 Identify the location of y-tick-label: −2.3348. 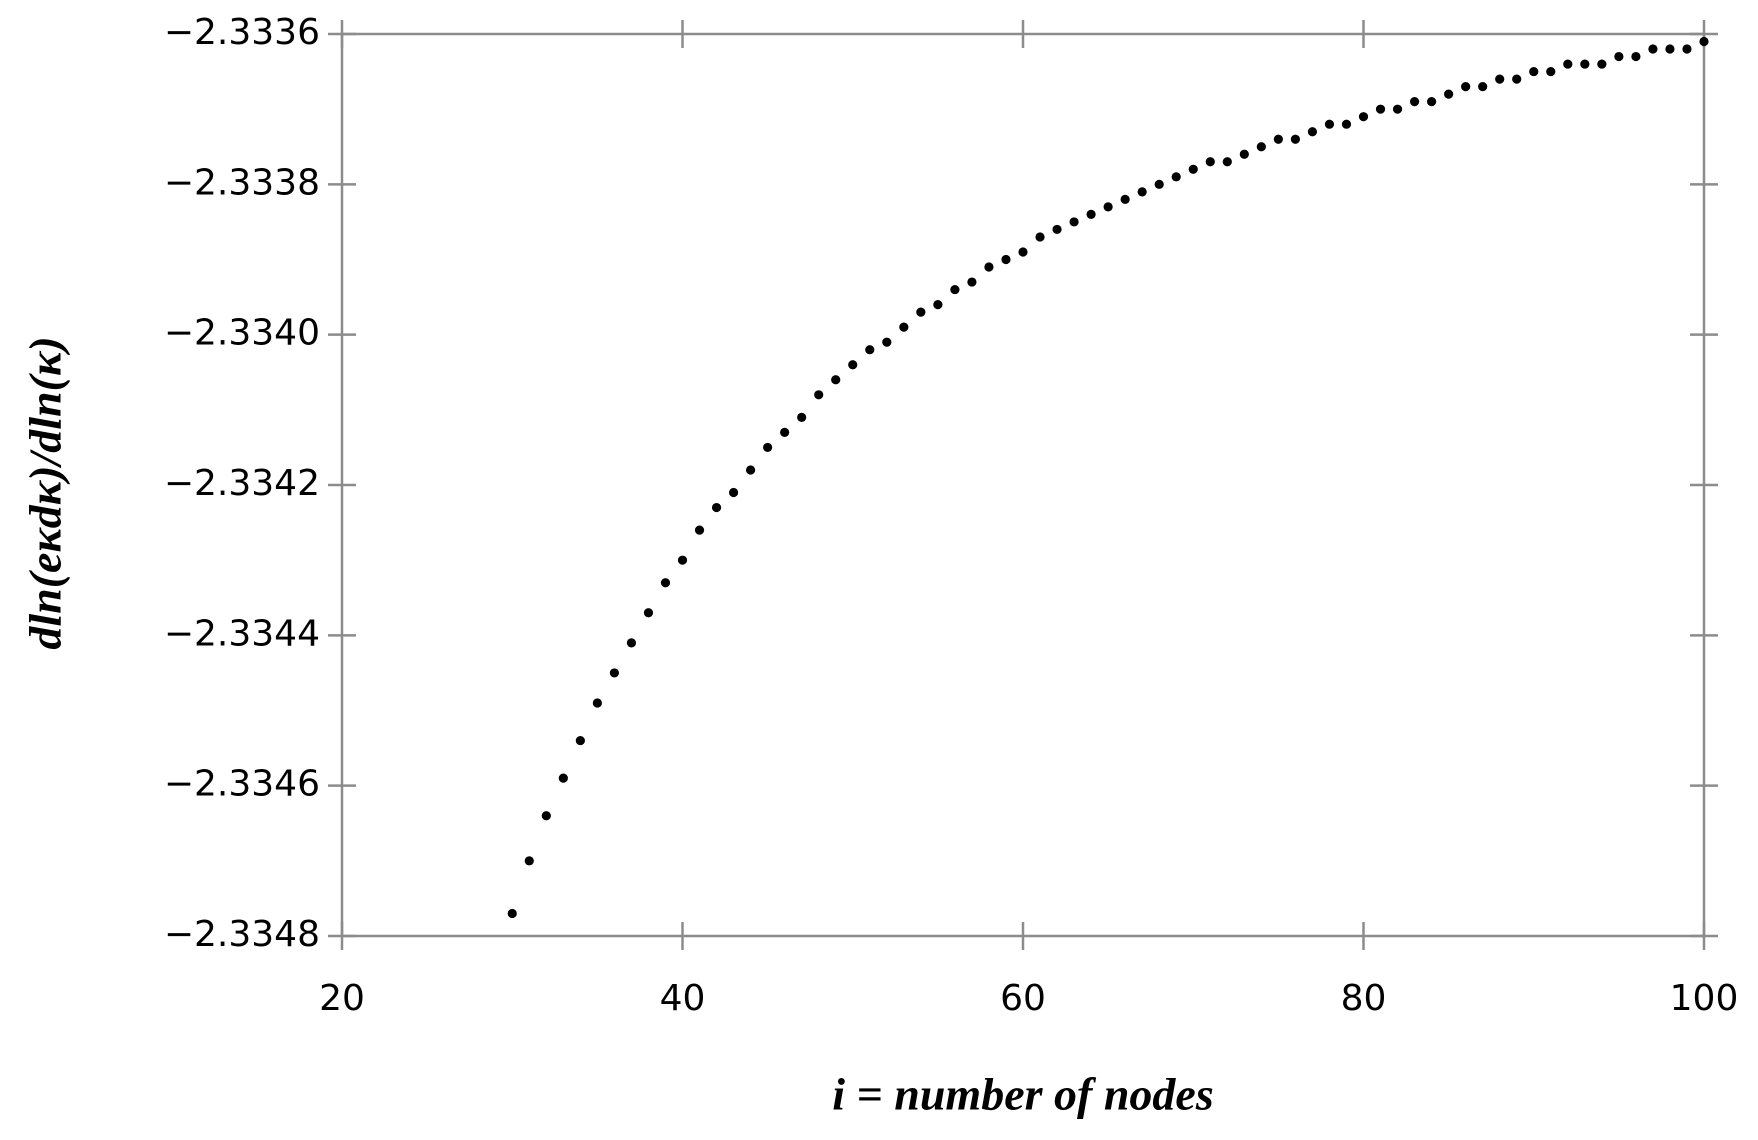
(242, 934).